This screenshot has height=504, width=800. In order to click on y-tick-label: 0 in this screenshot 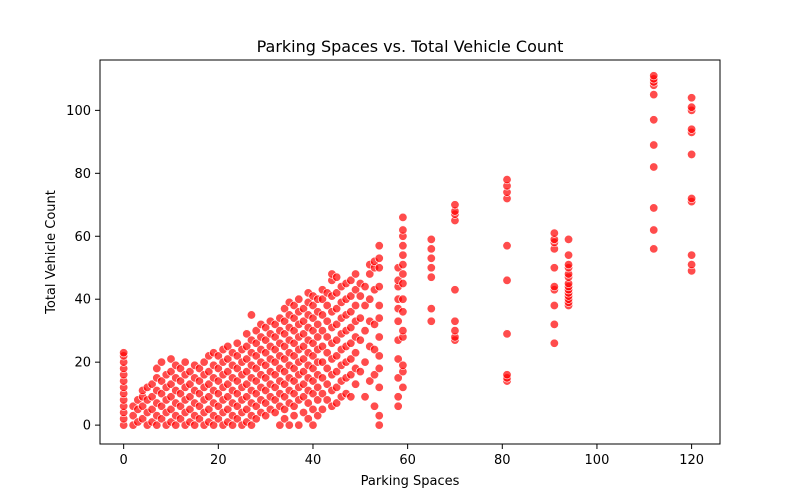, I will do `click(87, 426)`.